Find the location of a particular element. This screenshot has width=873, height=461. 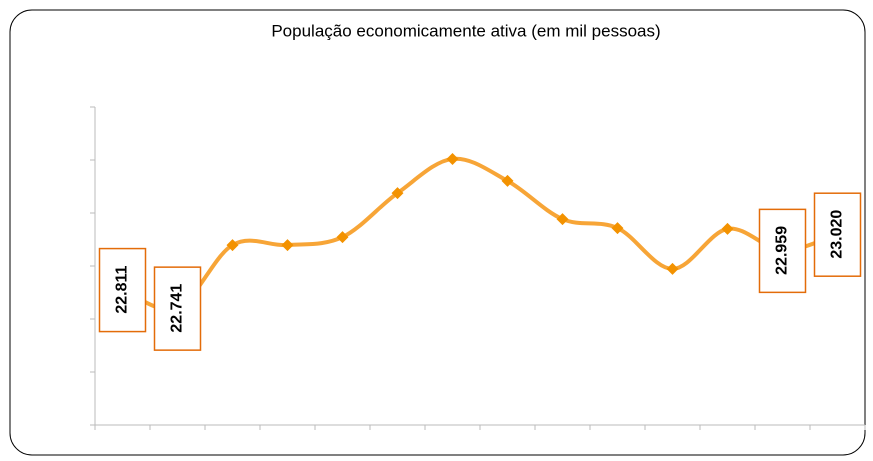

data-label: 23.020 is located at coordinates (837, 234).